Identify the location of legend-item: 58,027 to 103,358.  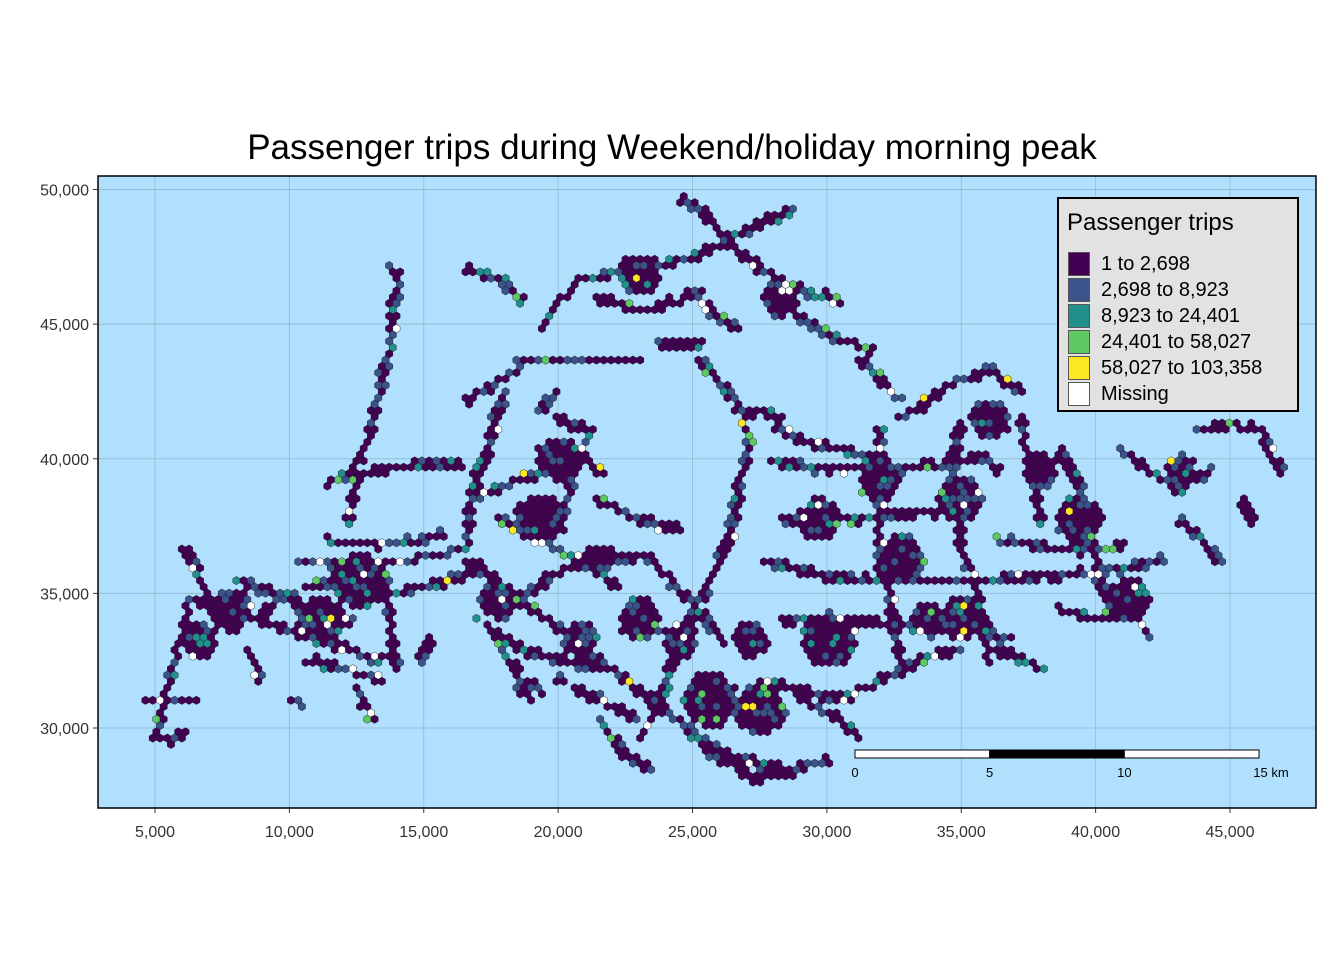
(1165, 368).